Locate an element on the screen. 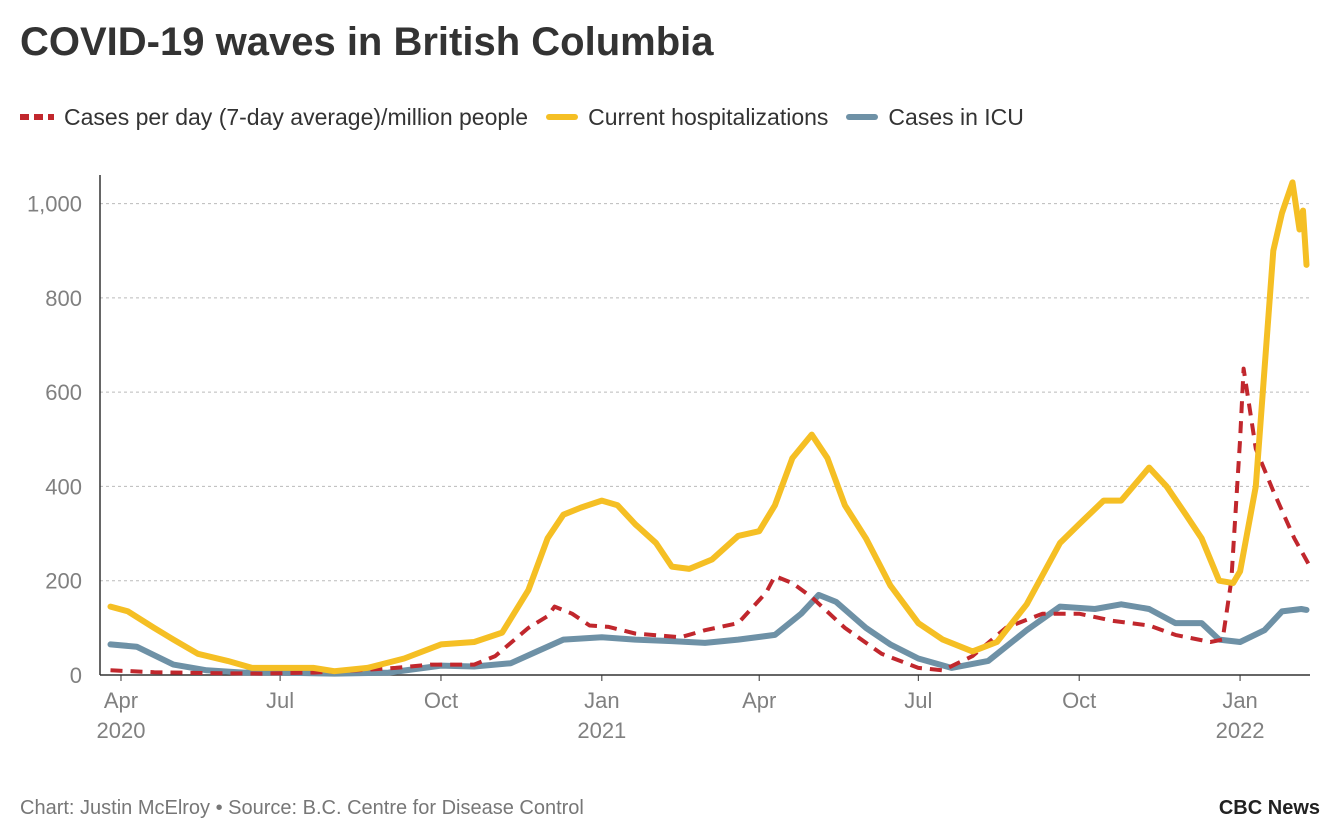 Image resolution: width=1340 pixels, height=840 pixels. legend-item-hospitalizations: Current hospitalizations is located at coordinates (687, 117).